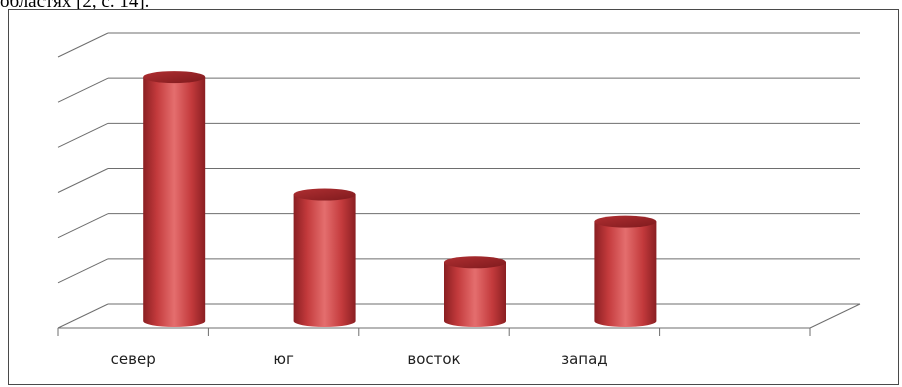  Describe the element at coordinates (359, 359) in the screenshot. I see `category-labels: север юг восток запад` at that location.